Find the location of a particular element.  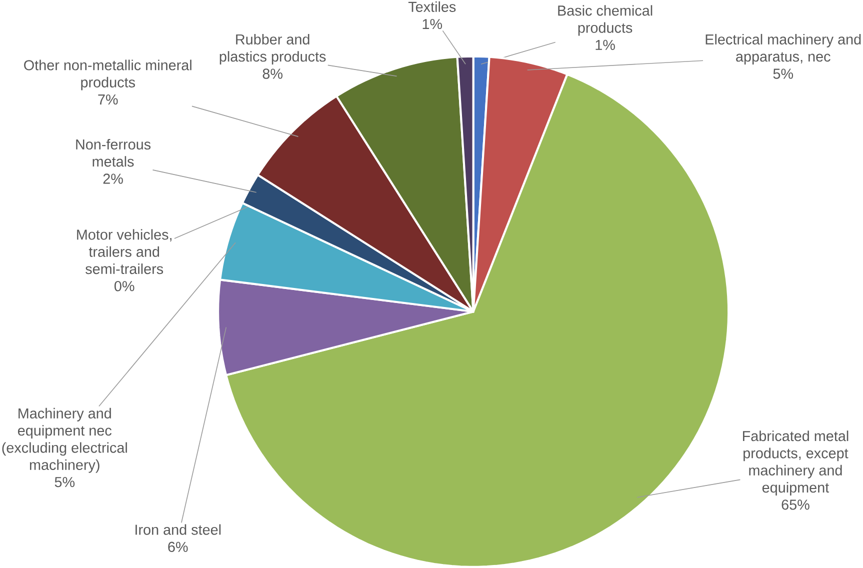

slice-label: Other non-metallic mineral products is located at coordinates (108, 75).